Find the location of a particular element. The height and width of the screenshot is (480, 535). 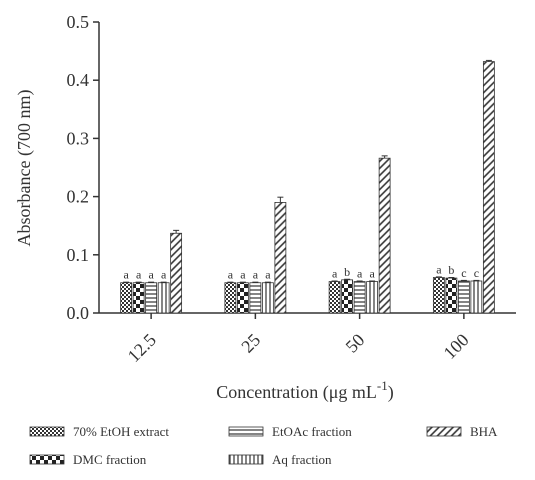

legend-label: BHA is located at coordinates (484, 431).